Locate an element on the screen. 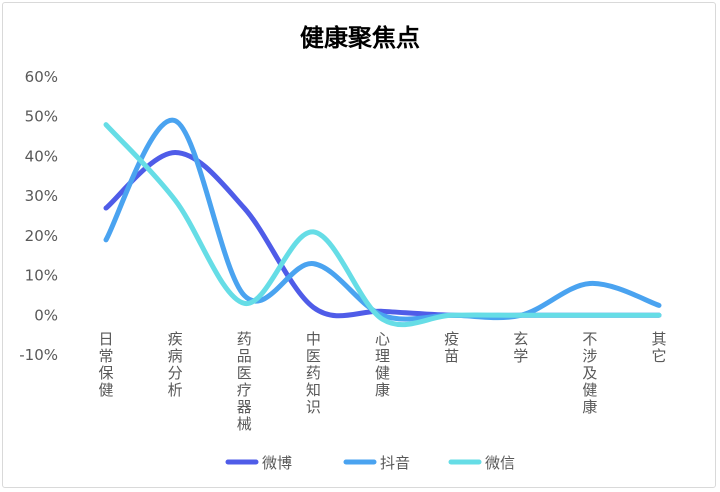 This screenshot has width=720, height=492. y-axis: 60% 50% 40% 30% 20% 10% 0% -10% is located at coordinates (38, 216).